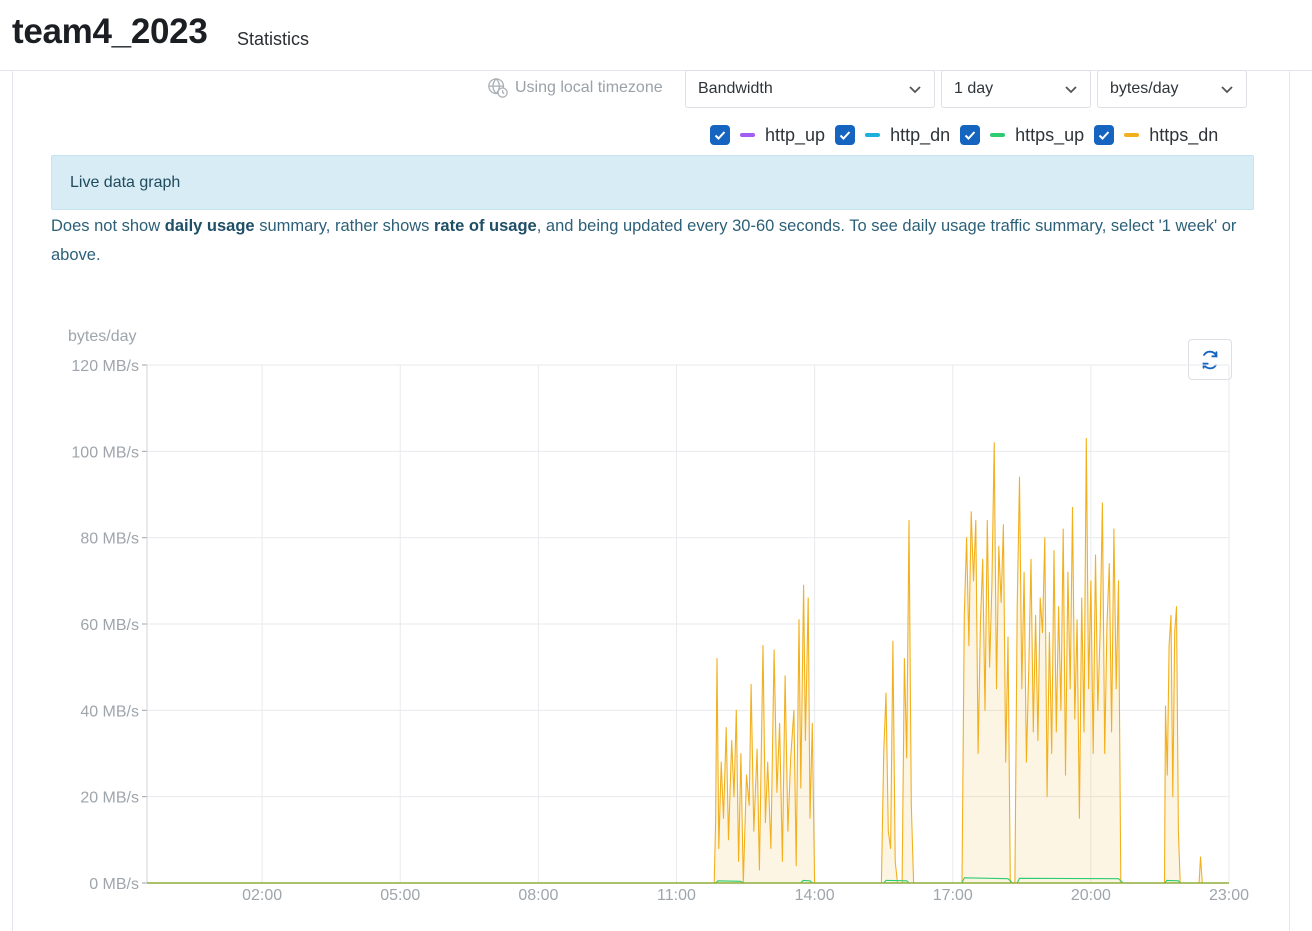 This screenshot has height=931, width=1312. What do you see at coordinates (273, 39) in the screenshot?
I see `page-subtitle: Statistics` at bounding box center [273, 39].